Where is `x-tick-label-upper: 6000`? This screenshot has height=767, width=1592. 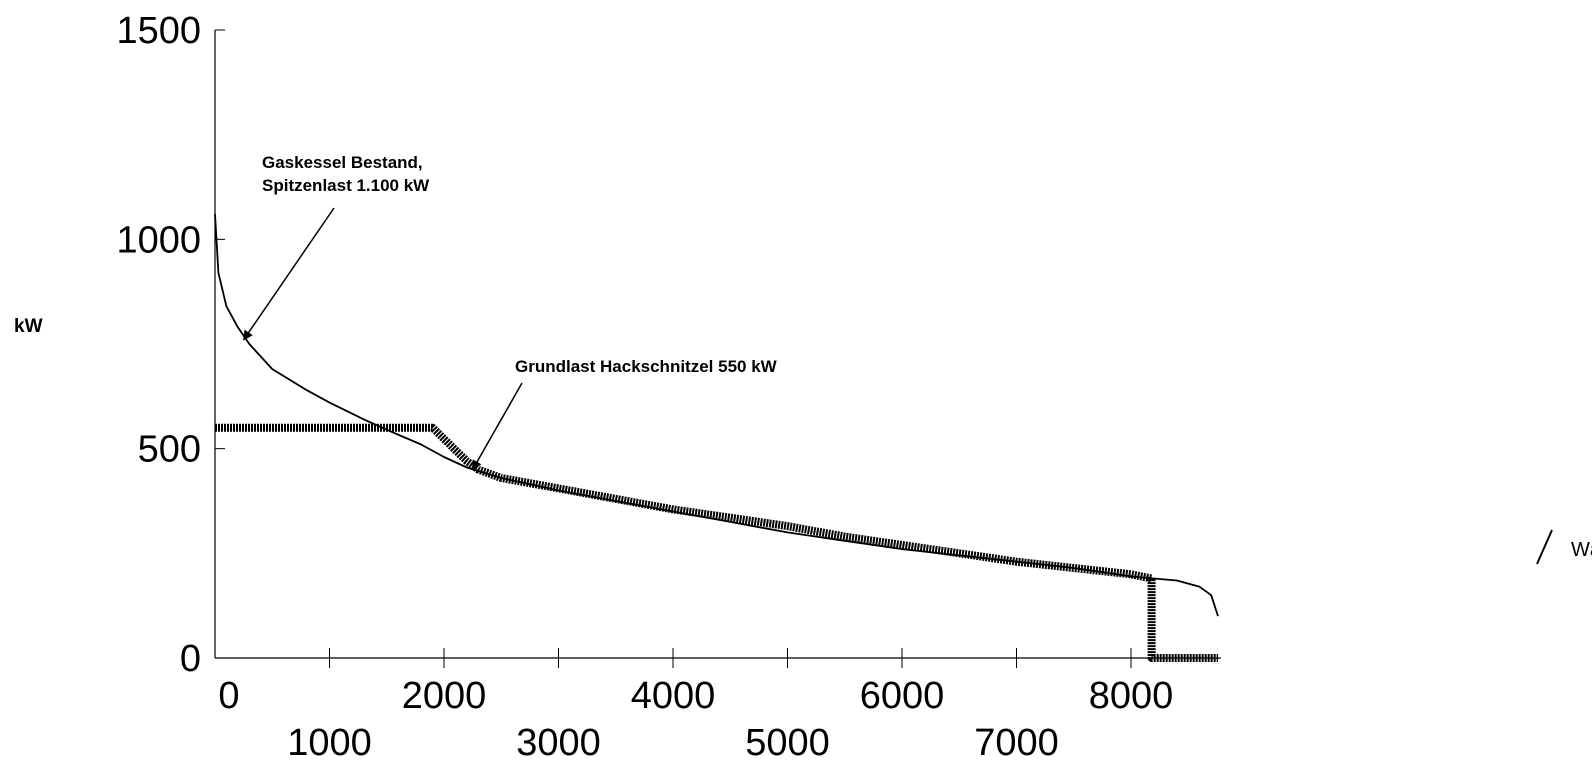
x-tick-label-upper: 6000 is located at coordinates (902, 696).